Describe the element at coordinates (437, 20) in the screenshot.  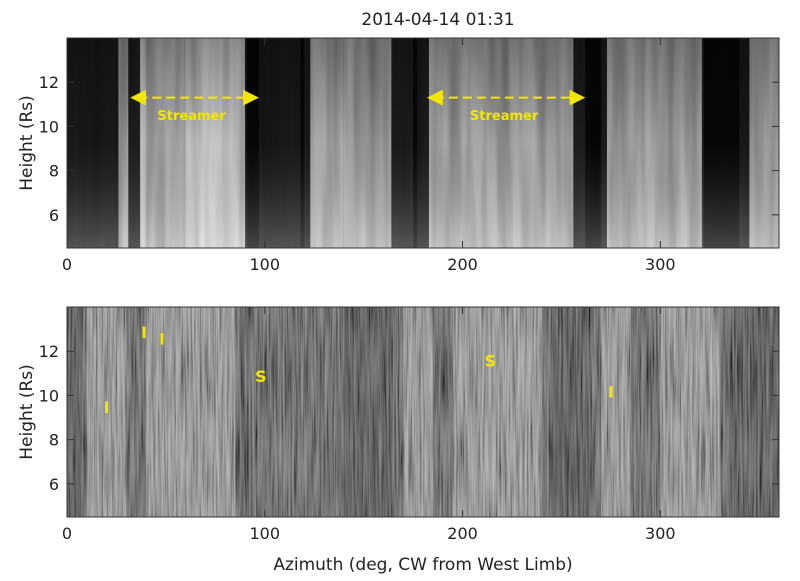
I see `chart-title: 2014-04-14 01:31` at that location.